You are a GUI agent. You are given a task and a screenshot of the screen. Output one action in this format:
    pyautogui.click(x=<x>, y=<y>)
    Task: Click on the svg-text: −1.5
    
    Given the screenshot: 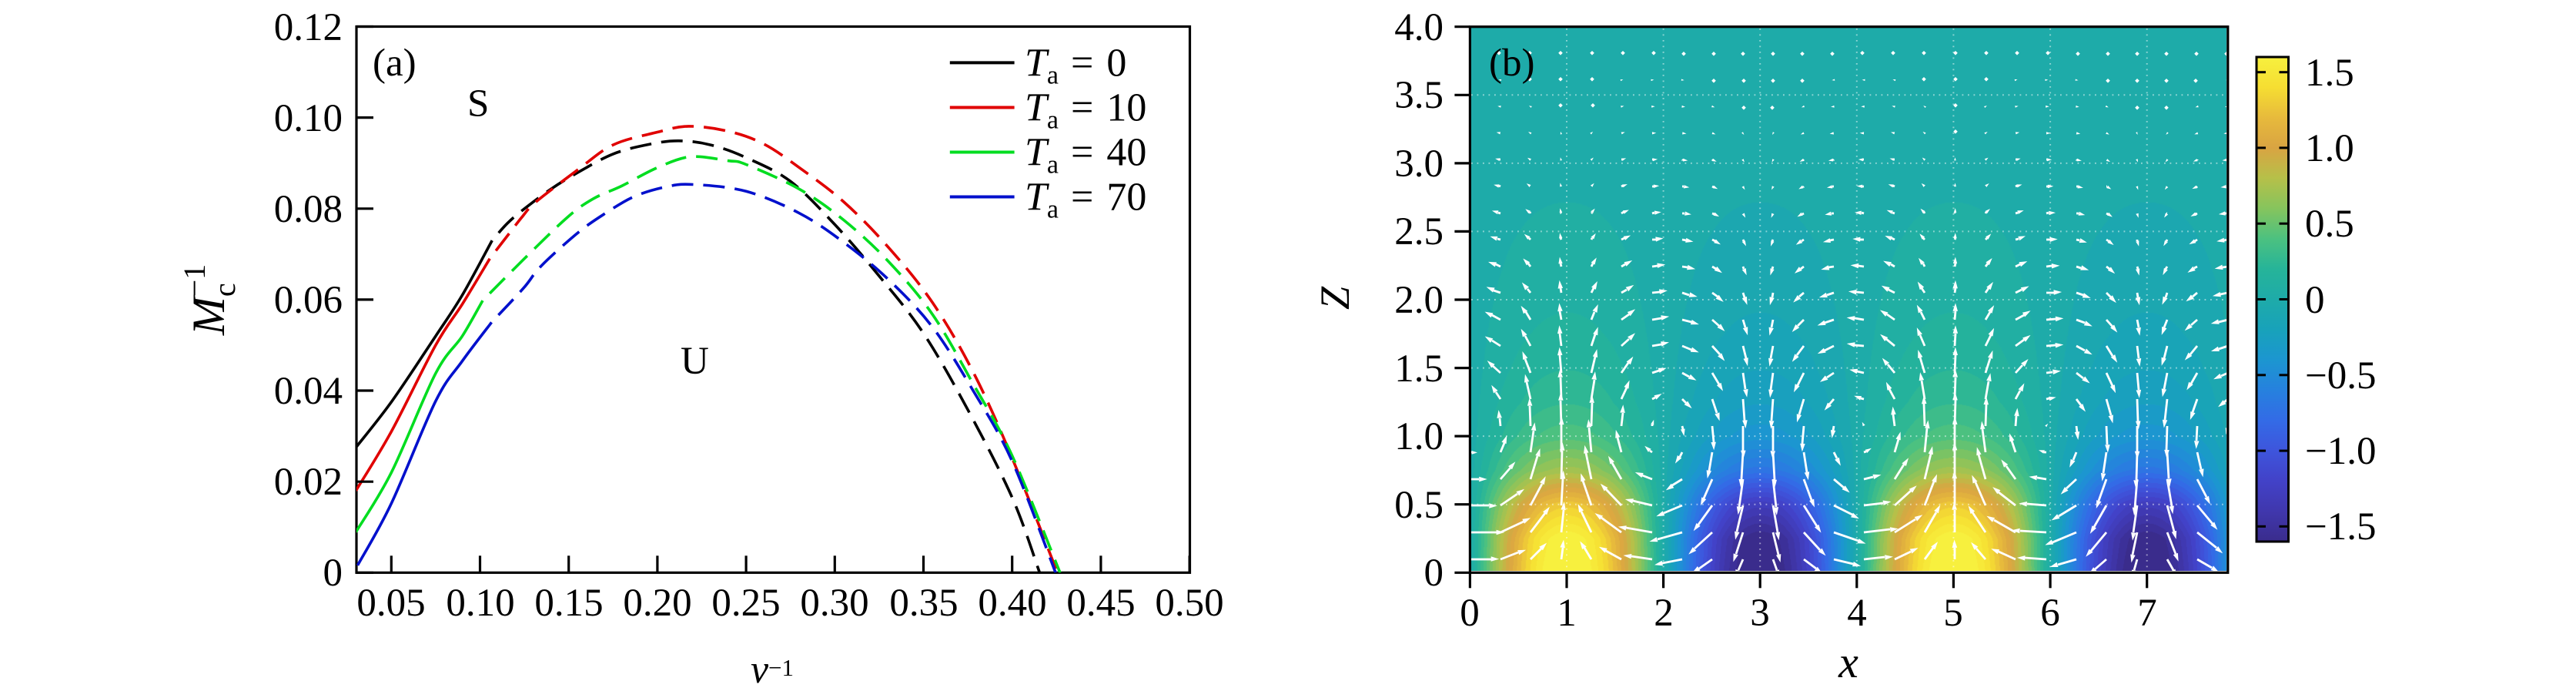 What is the action you would take?
    pyautogui.click(x=2341, y=527)
    